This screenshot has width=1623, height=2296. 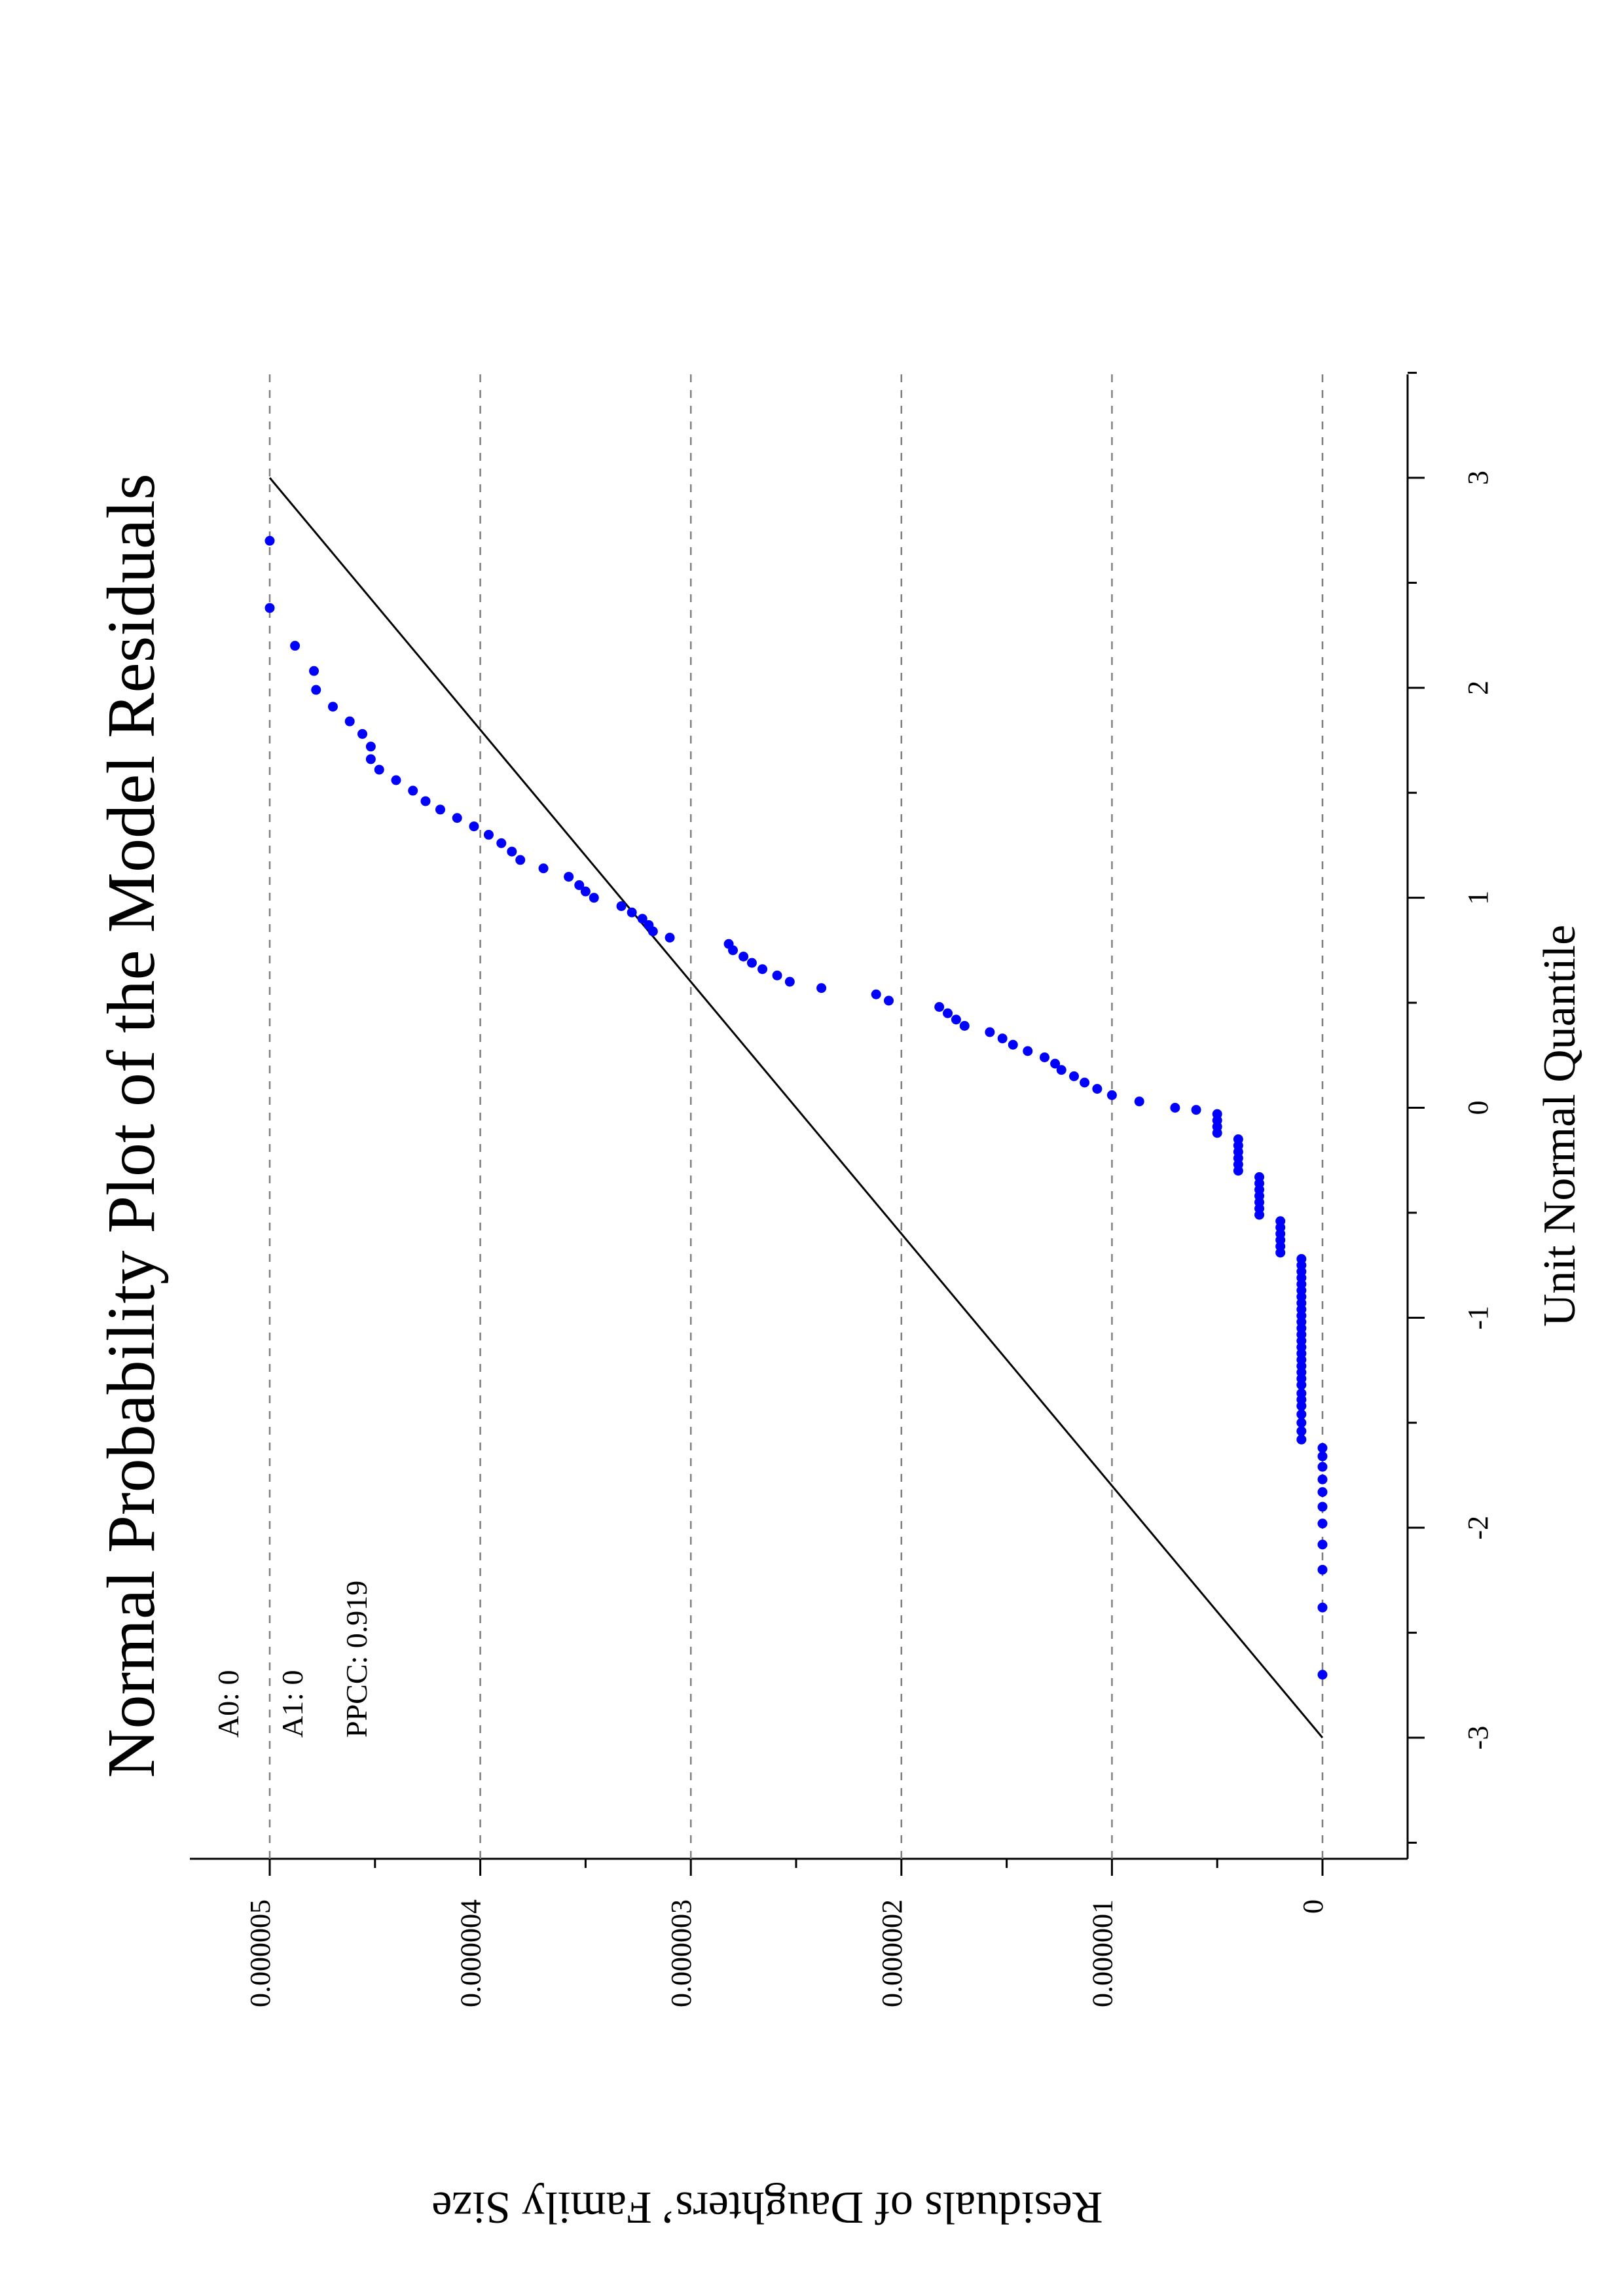 What do you see at coordinates (767, 2207) in the screenshot?
I see `y-axis-label: Residuals of Daughters’ Family Size` at bounding box center [767, 2207].